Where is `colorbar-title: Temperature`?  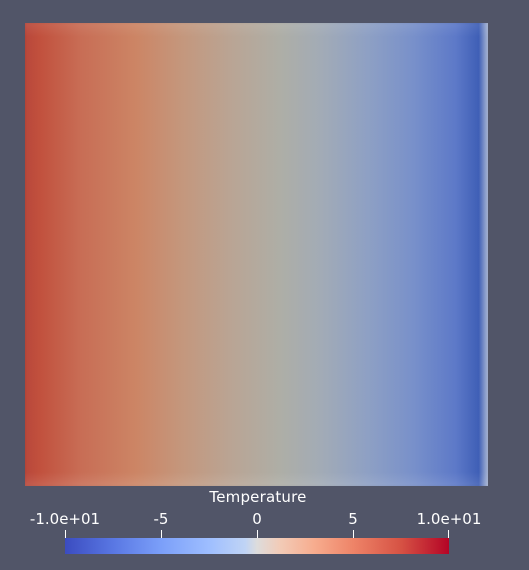
colorbar-title: Temperature is located at coordinates (258, 497).